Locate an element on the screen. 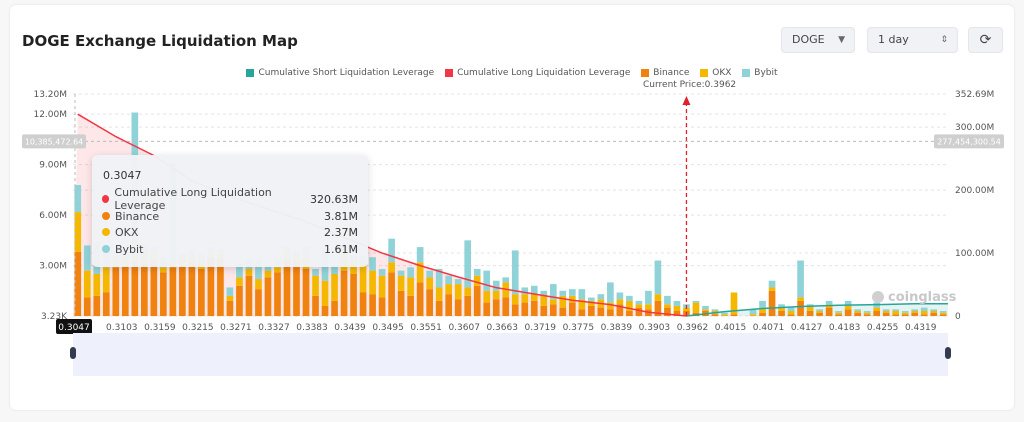 This screenshot has width=1024, height=422. legend-short: Cumulative Short Liquidation Leverage is located at coordinates (340, 73).